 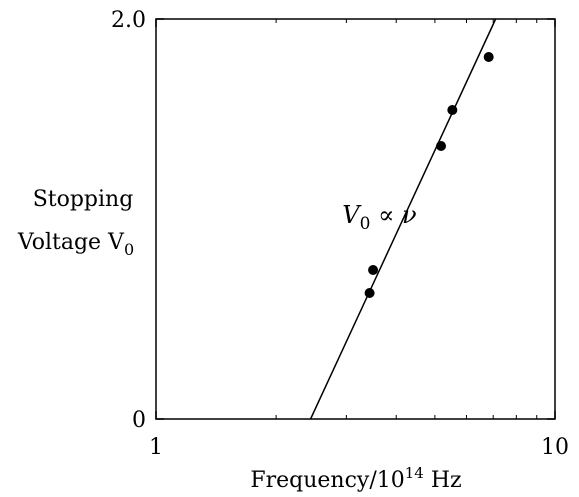 What do you see at coordinates (555, 447) in the screenshot?
I see `x-tick-label-1: 10` at bounding box center [555, 447].